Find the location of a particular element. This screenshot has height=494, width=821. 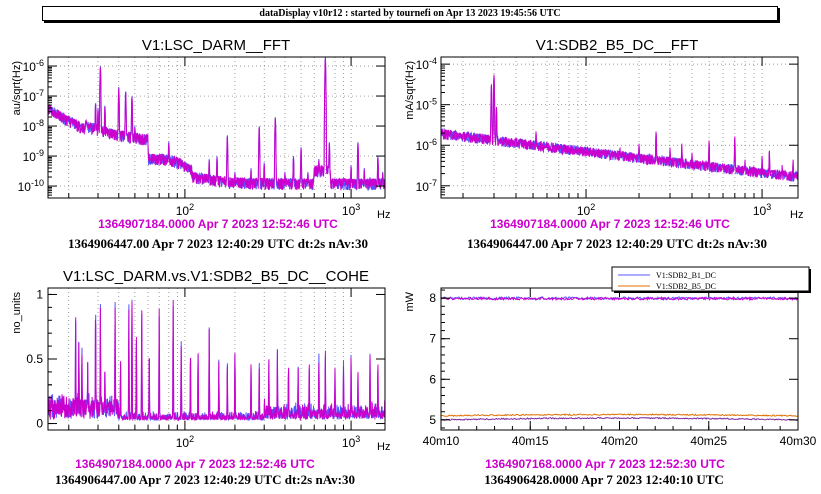

series-sdb2-b1-dc-trace is located at coordinates (619, 418).